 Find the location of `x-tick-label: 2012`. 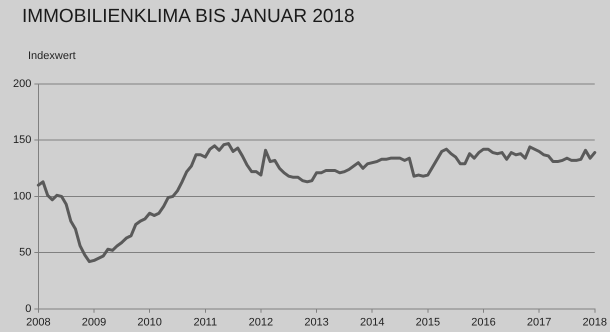

x-tick-label: 2012 is located at coordinates (261, 322).